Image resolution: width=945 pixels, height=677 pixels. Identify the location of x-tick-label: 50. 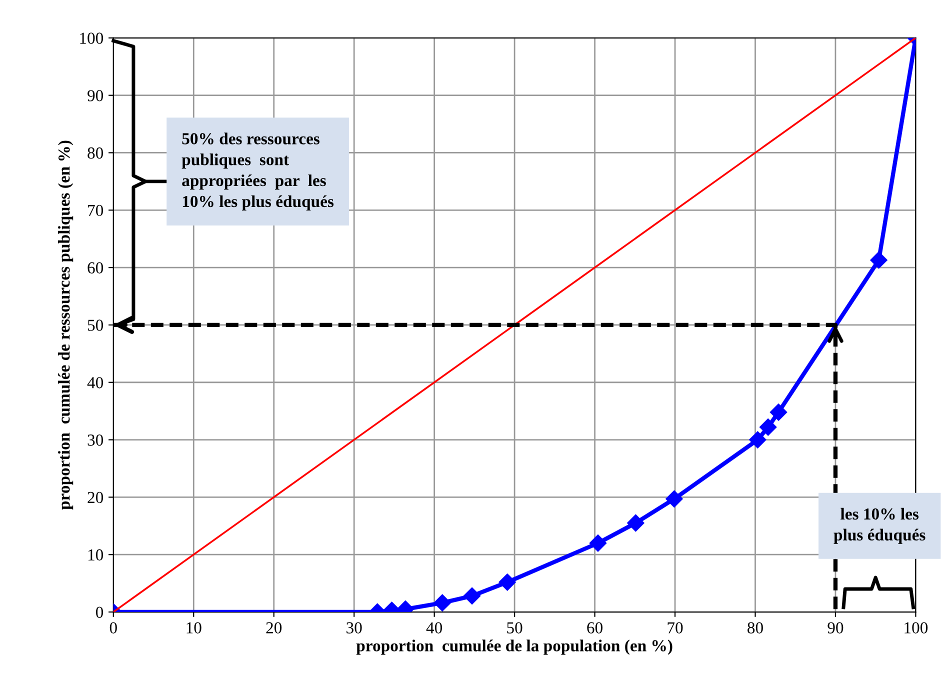
(514, 628).